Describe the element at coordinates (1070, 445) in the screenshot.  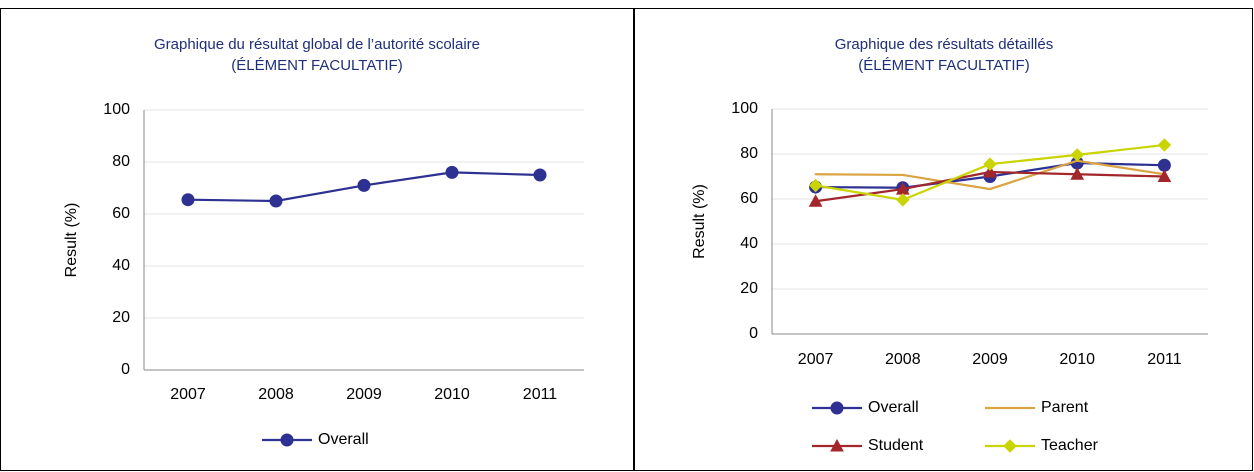
I see `legend-label: Teacher` at that location.